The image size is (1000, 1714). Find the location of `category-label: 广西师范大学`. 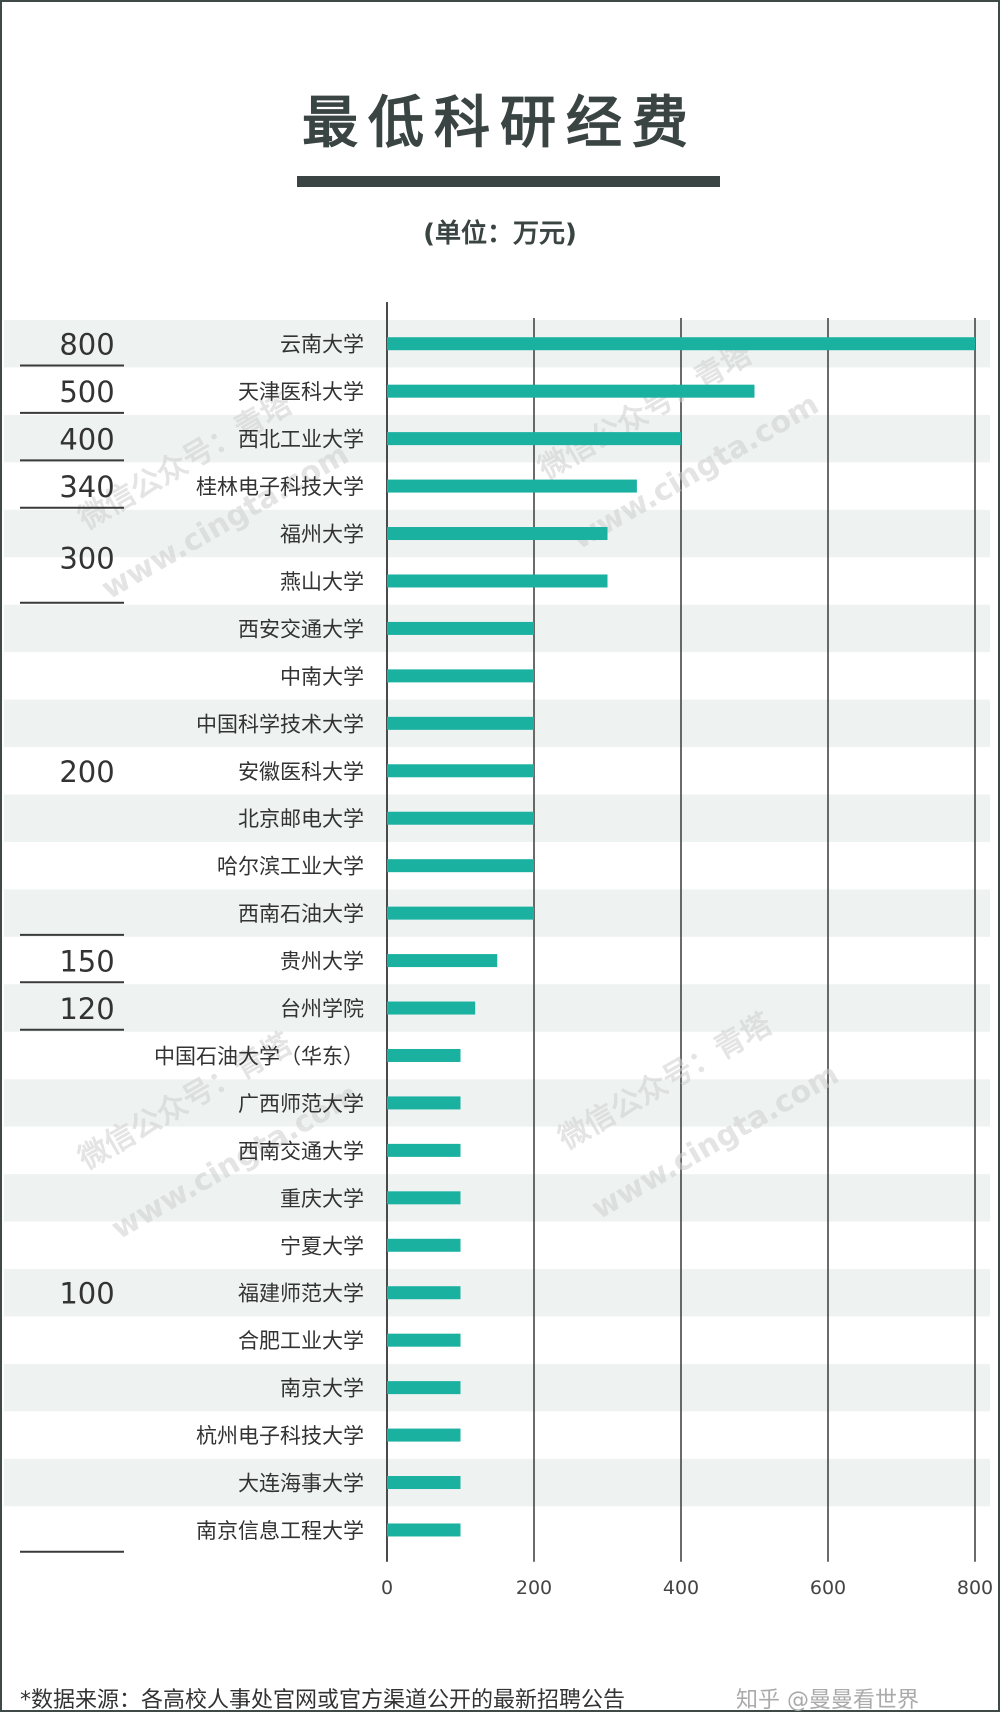

category-label: 广西师范大学 is located at coordinates (301, 1104).